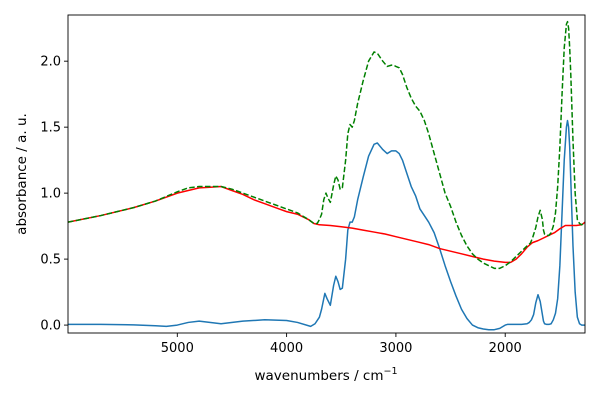 The height and width of the screenshot is (400, 600). What do you see at coordinates (286, 348) in the screenshot?
I see `x-tick-label: 4000` at bounding box center [286, 348].